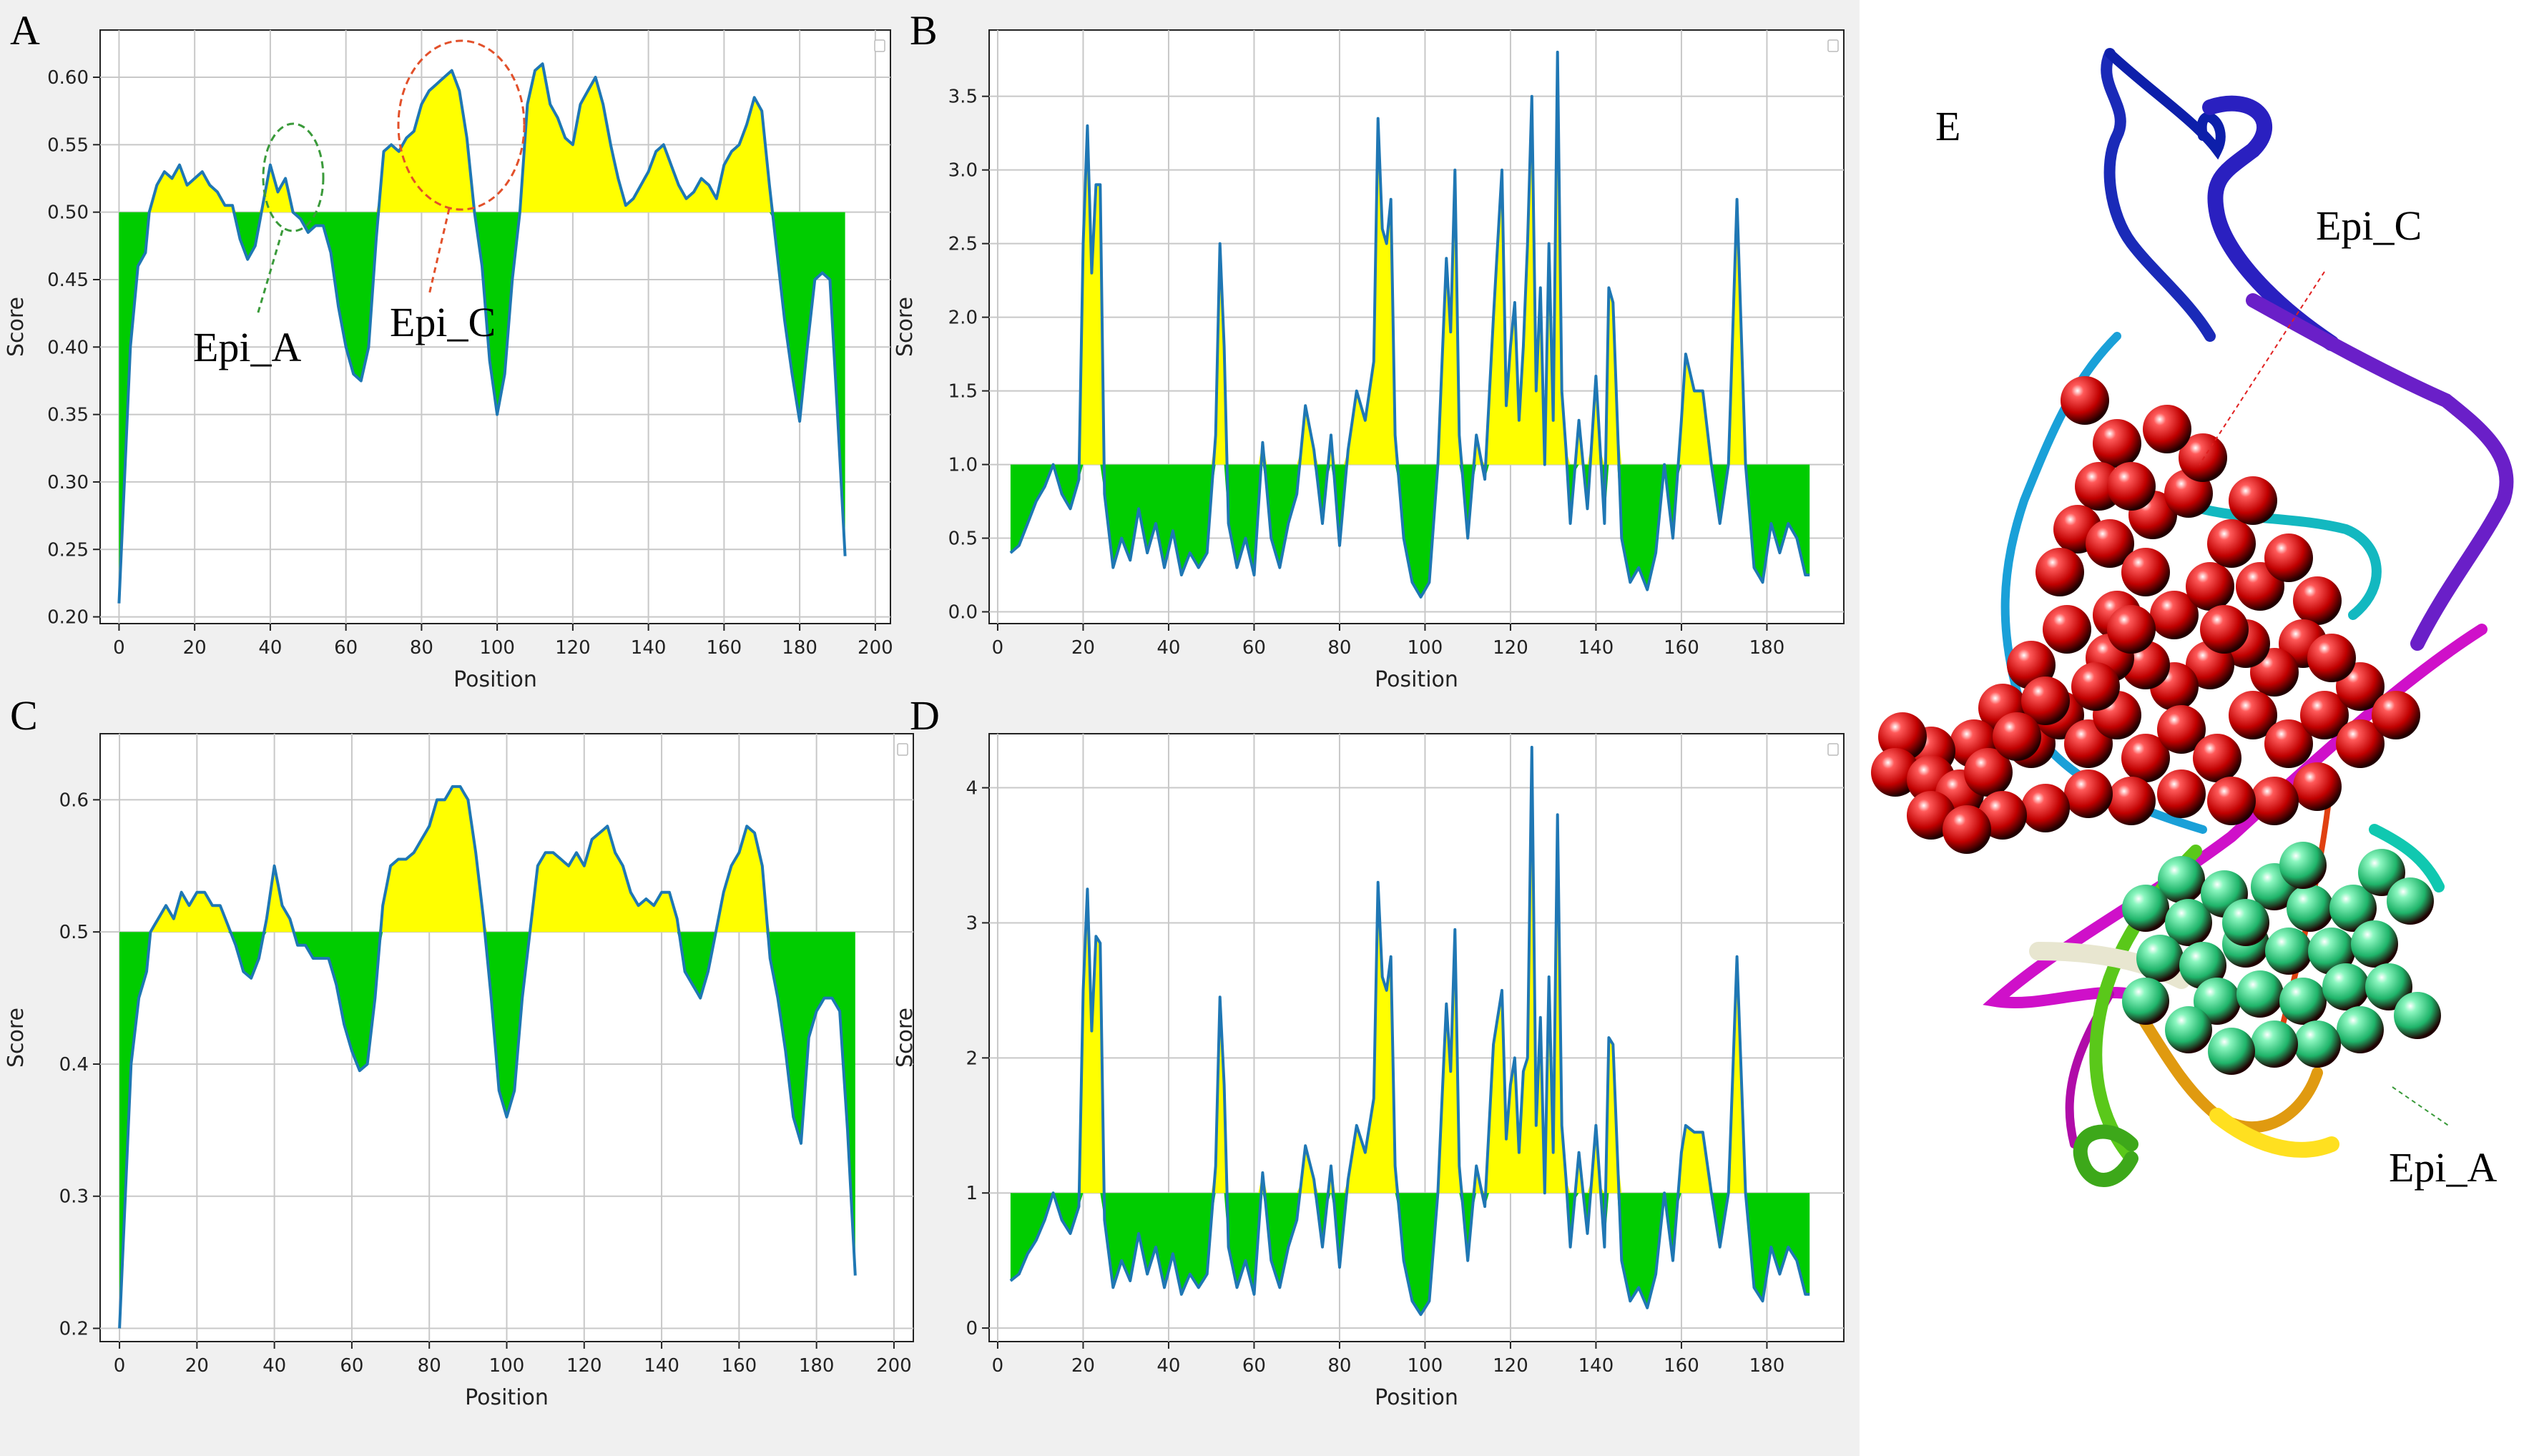 This screenshot has height=1456, width=2534. What do you see at coordinates (74, 1197) in the screenshot?
I see `y-tick-label-c: 0.3` at bounding box center [74, 1197].